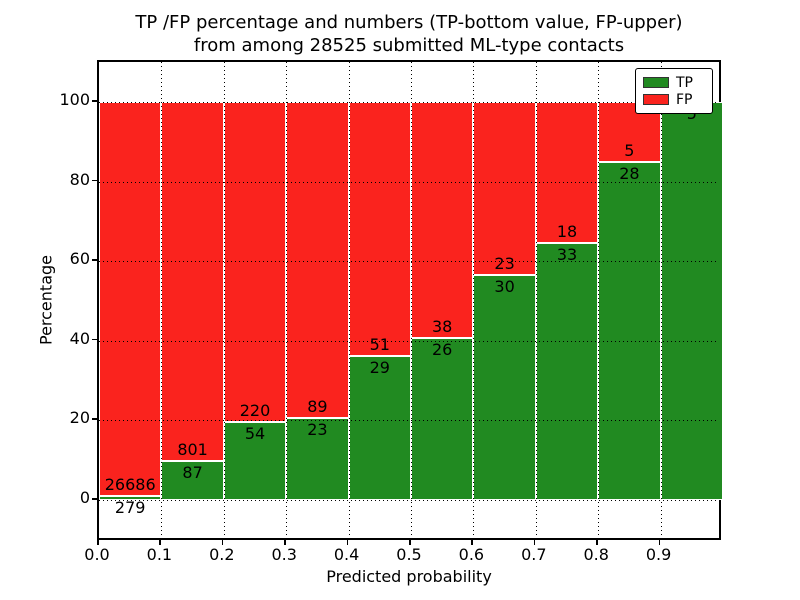  I want to click on tp-count-label: 29, so click(379, 367).